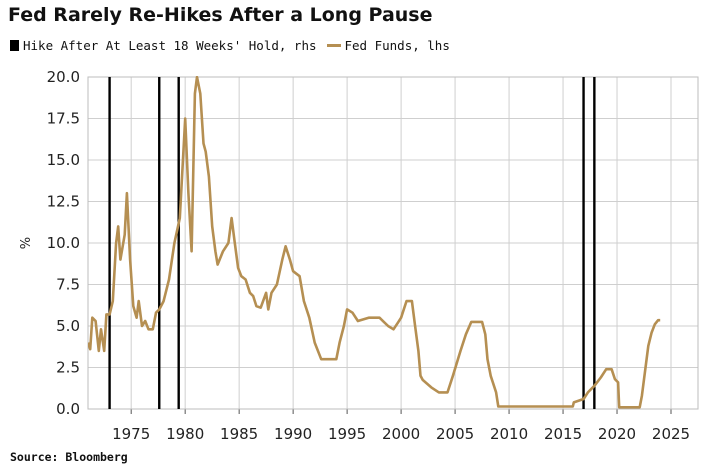 Image resolution: width=712 pixels, height=470 pixels. Describe the element at coordinates (333, 45) in the screenshot. I see `legend-swatch-fed-funds` at that location.